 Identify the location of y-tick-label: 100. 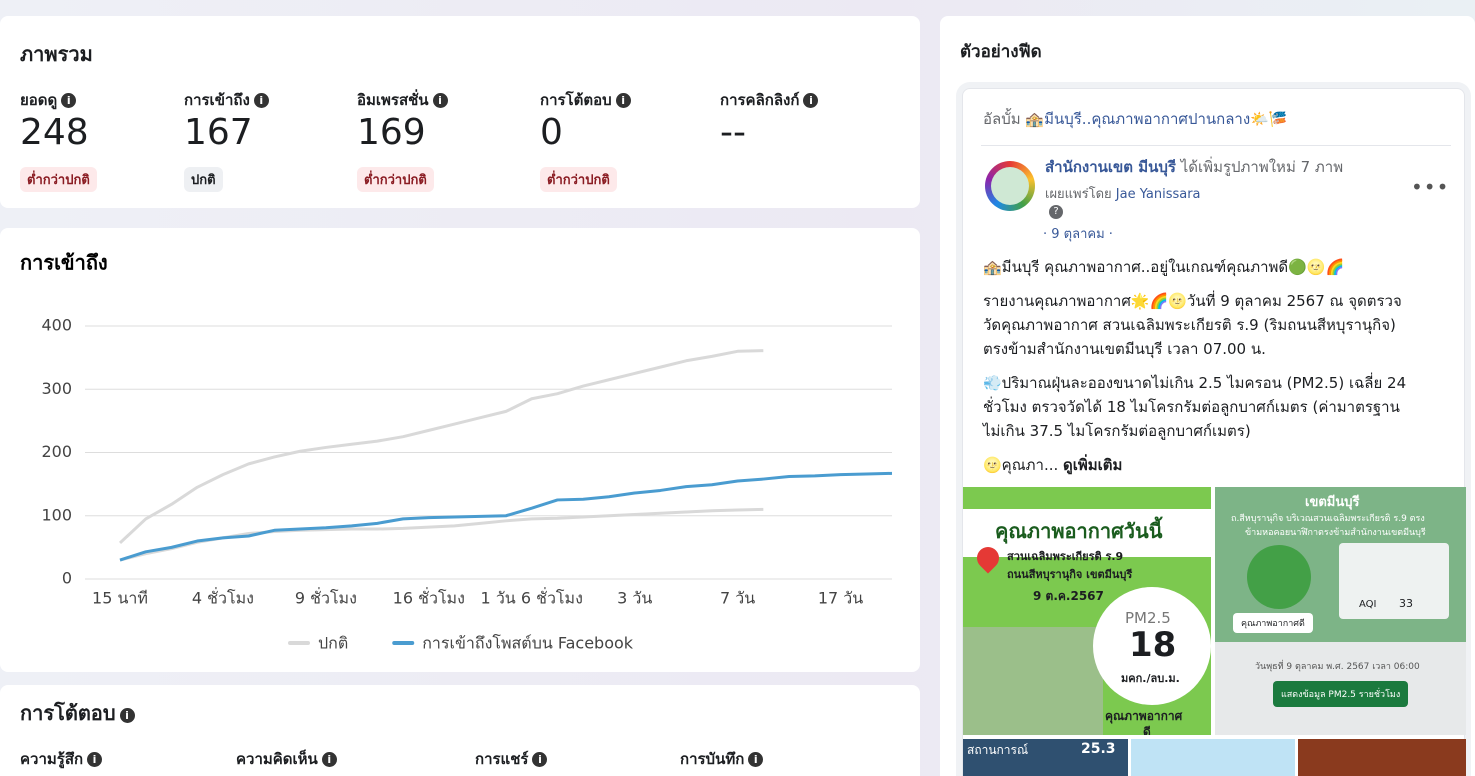
(56, 514).